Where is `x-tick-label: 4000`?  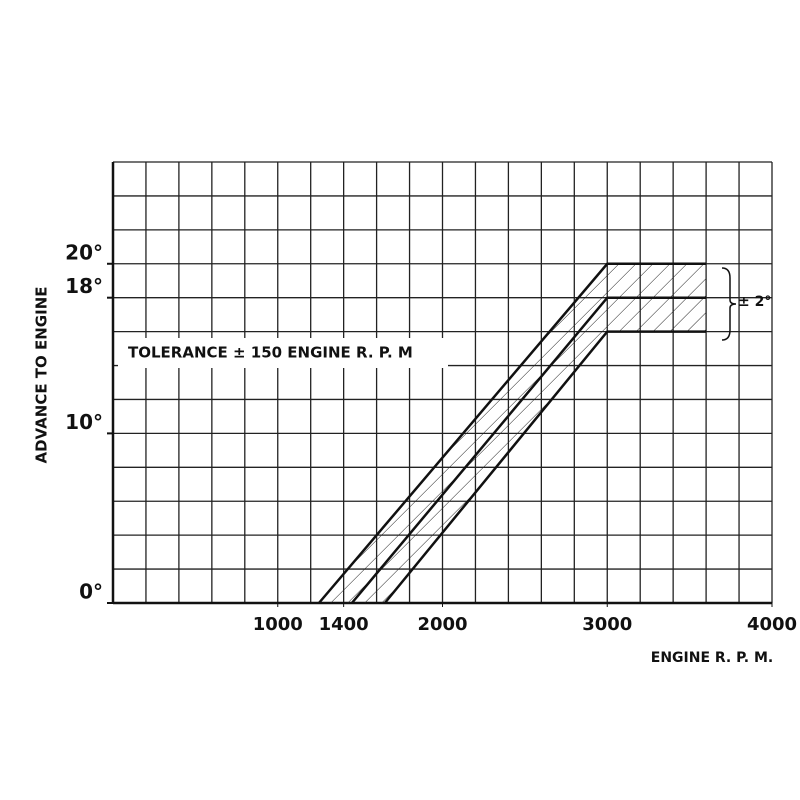
x-tick-label: 4000 is located at coordinates (772, 624).